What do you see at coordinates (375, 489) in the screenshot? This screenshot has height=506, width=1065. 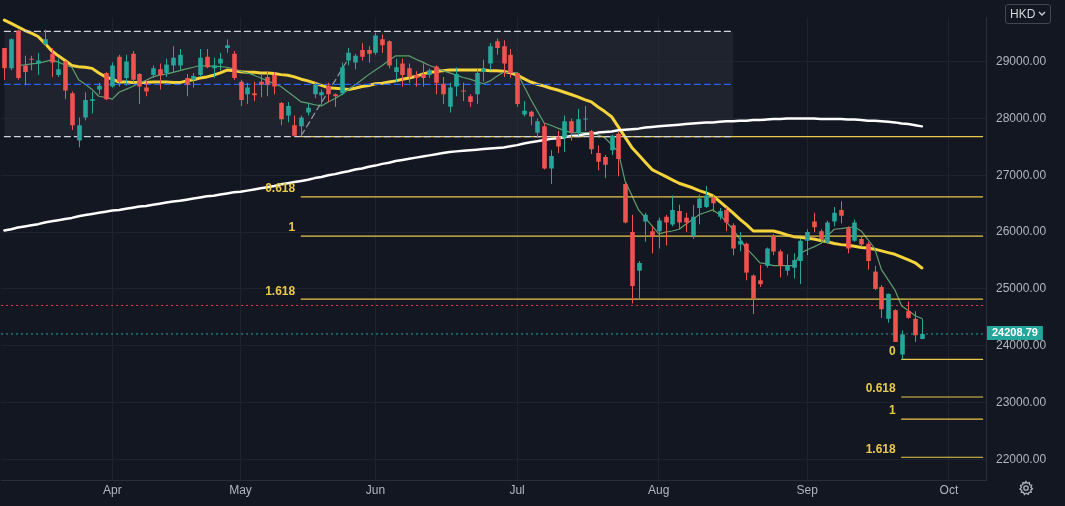 I see `x-tick-label: Jun` at bounding box center [375, 489].